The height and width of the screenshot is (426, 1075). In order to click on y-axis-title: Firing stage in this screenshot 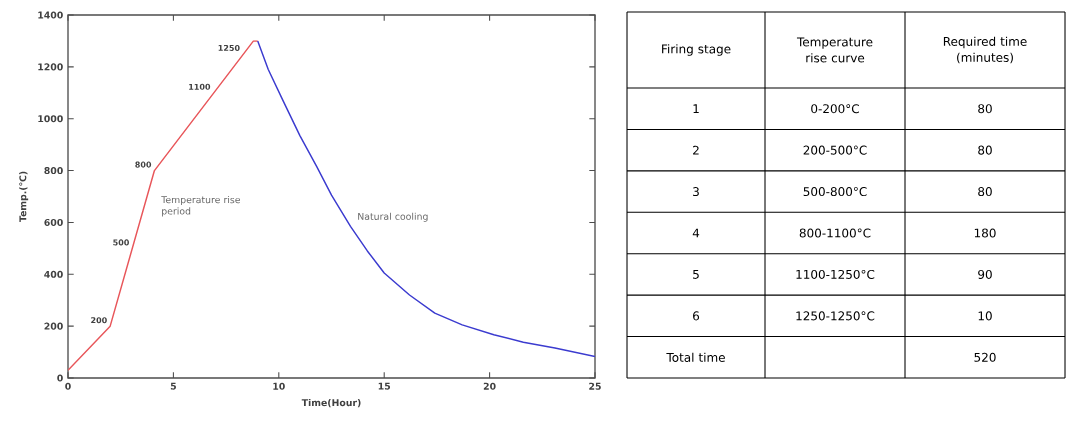, I will do `click(696, 50)`.